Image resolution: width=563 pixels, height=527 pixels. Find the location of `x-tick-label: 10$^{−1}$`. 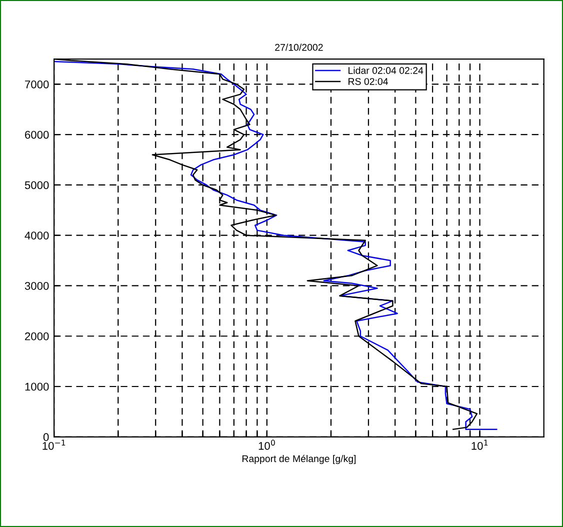

x-tick-label: 10$^{−1}$ is located at coordinates (54, 445).